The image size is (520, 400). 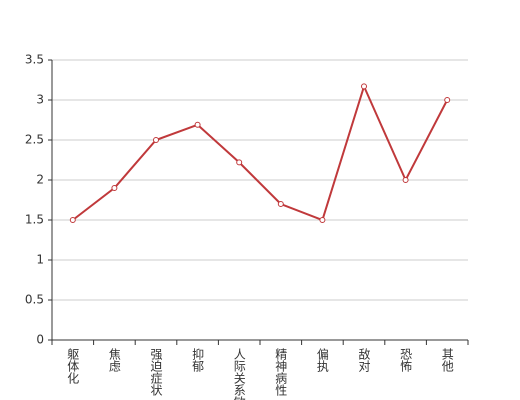 I want to click on x-tick-label: 其他, so click(x=447, y=360).